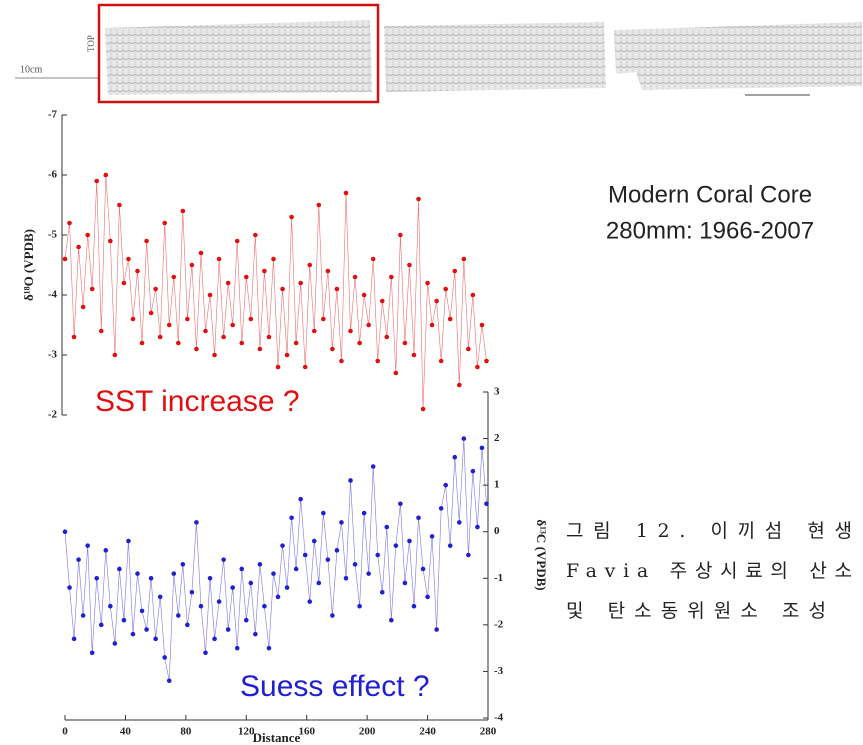  Describe the element at coordinates (497, 392) in the screenshot. I see `y2-tick-label: 3` at that location.